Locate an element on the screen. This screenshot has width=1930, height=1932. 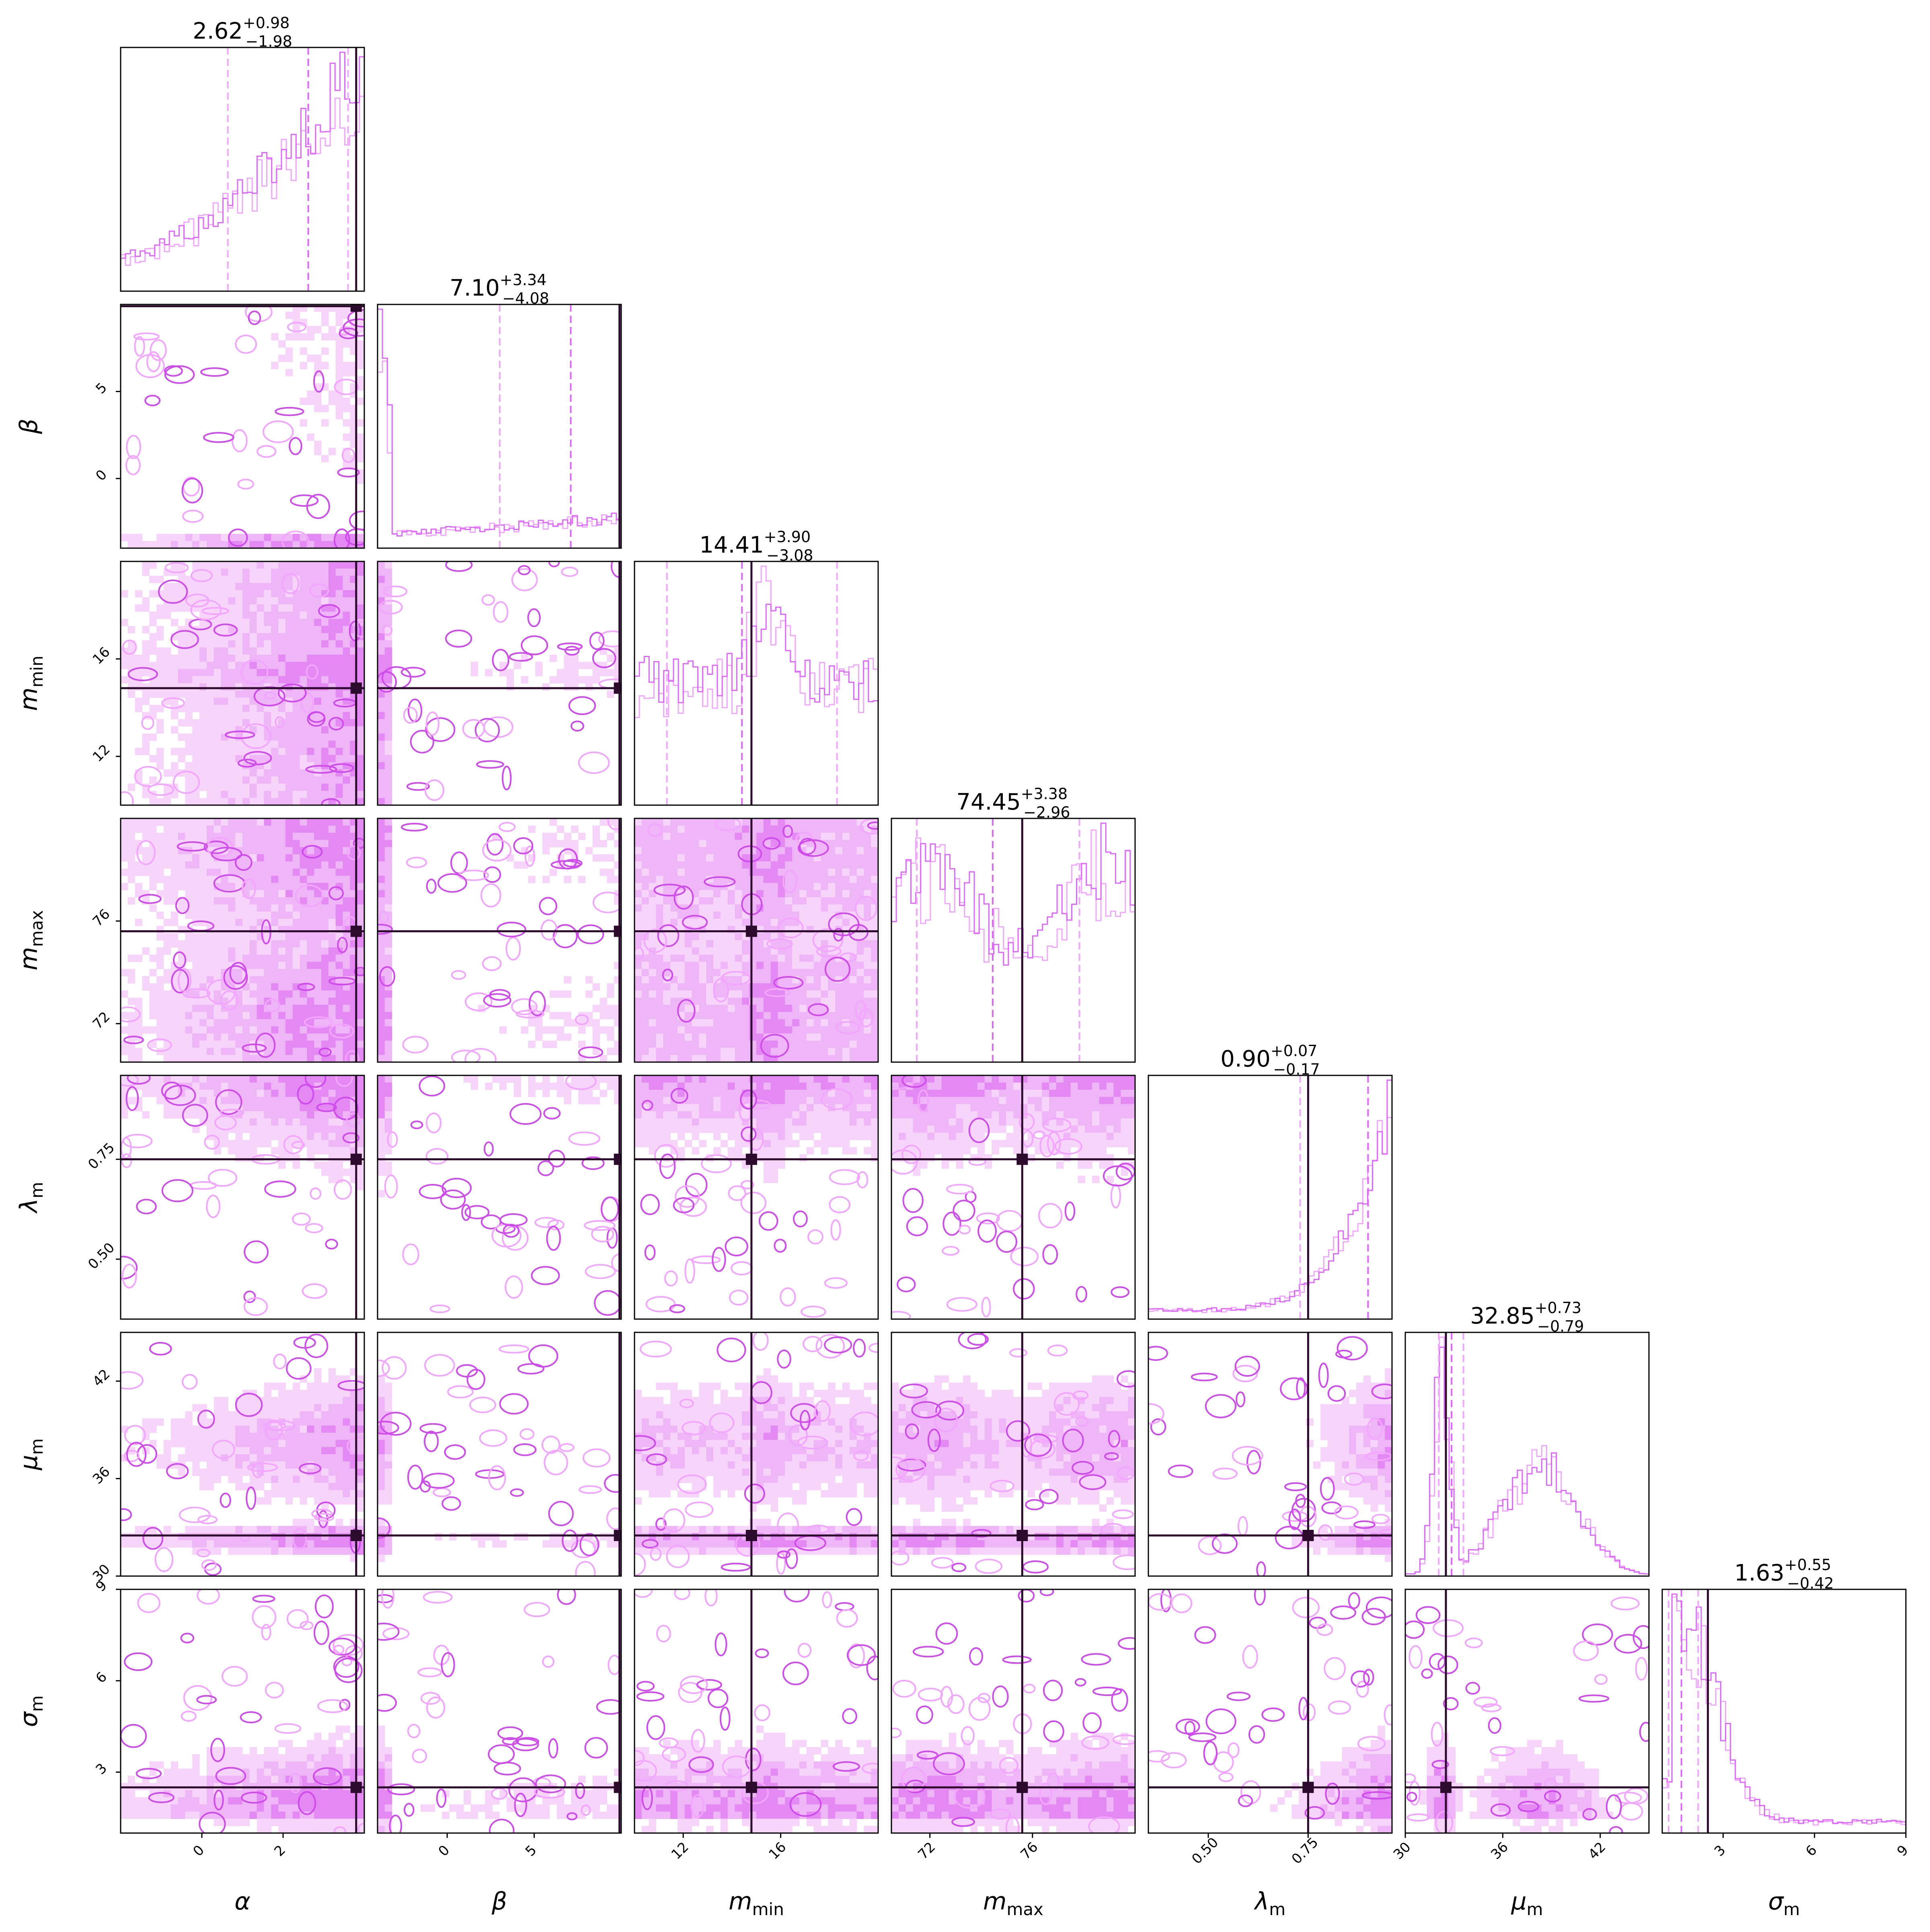
y-tick-label: 72 is located at coordinates (101, 1020).